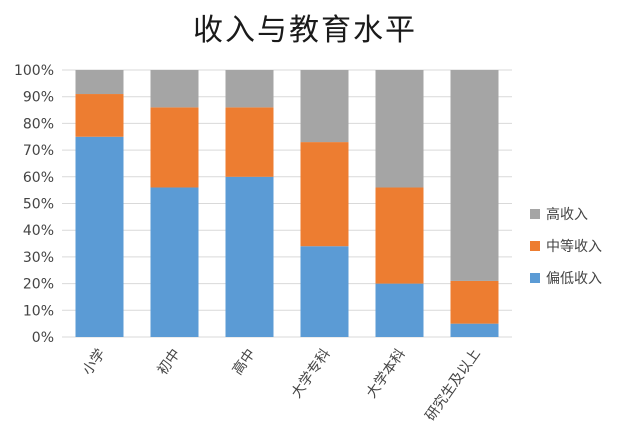 The height and width of the screenshot is (439, 625). I want to click on legend-label: 偏低收入, so click(574, 279).